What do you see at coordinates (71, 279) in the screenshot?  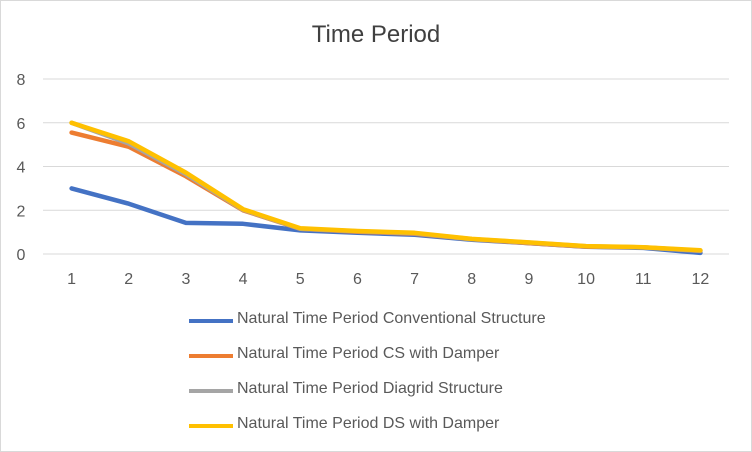 I see `x-tick-label: 1` at bounding box center [71, 279].